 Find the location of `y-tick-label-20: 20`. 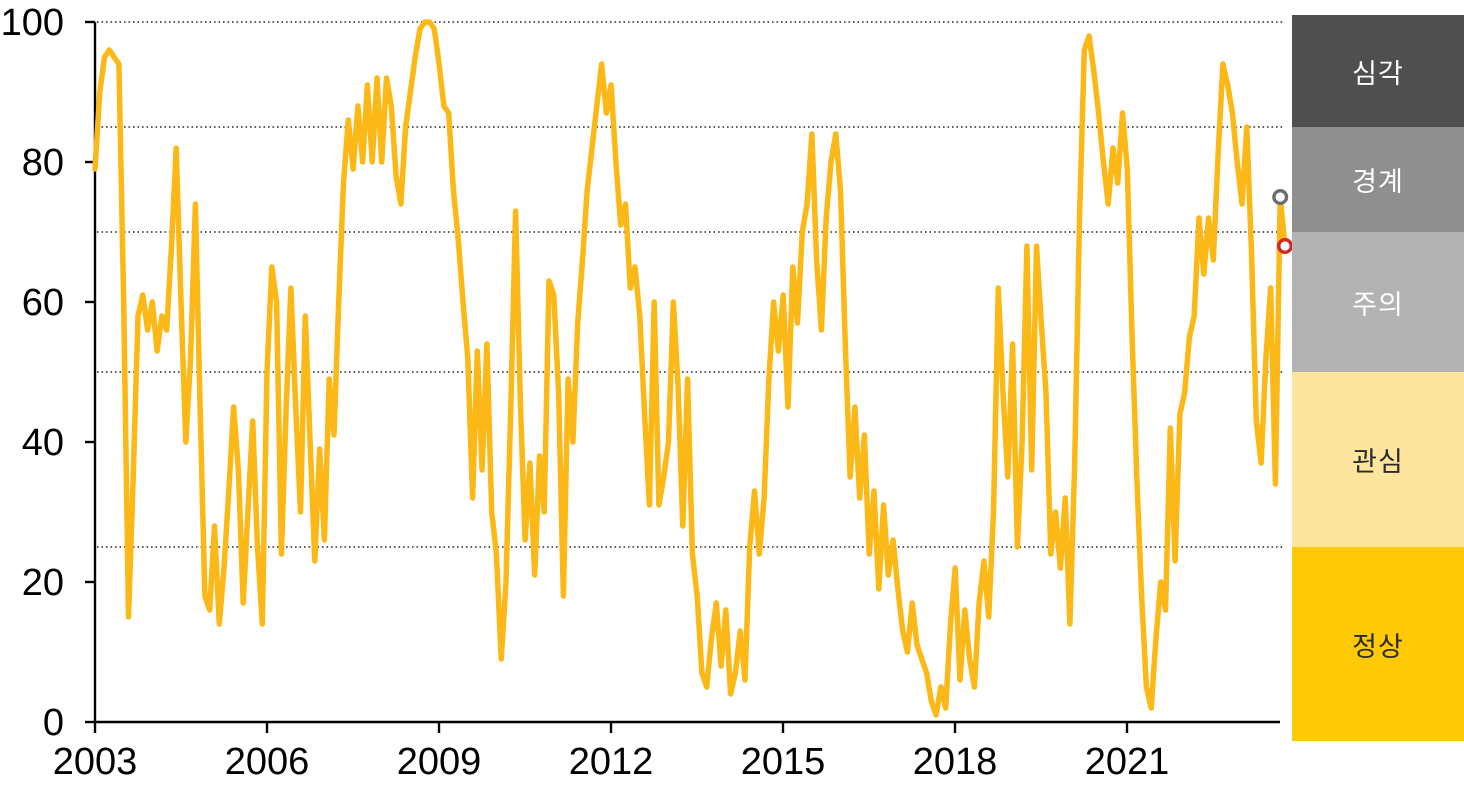

y-tick-label-20: 20 is located at coordinates (43, 583).